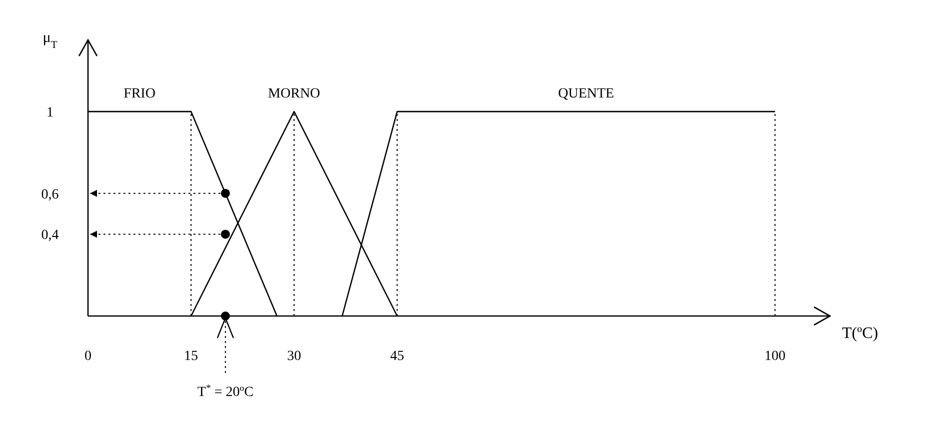 The height and width of the screenshot is (428, 929). I want to click on series-label: FRIO, so click(140, 94).